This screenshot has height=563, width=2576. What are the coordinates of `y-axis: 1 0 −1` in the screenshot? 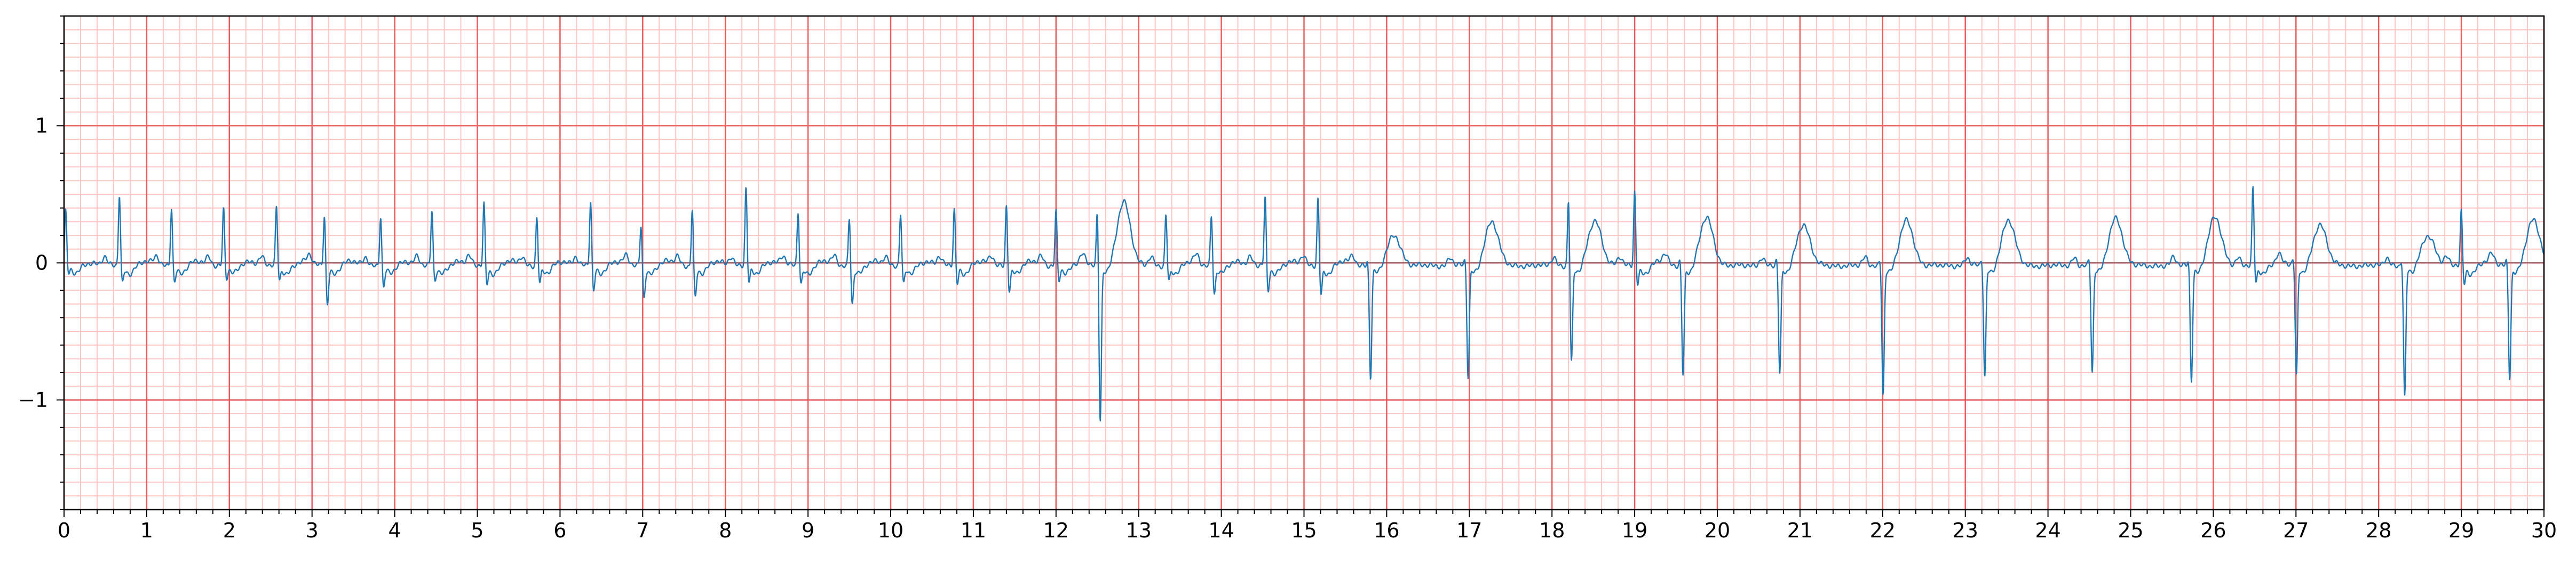 It's located at (41, 262).